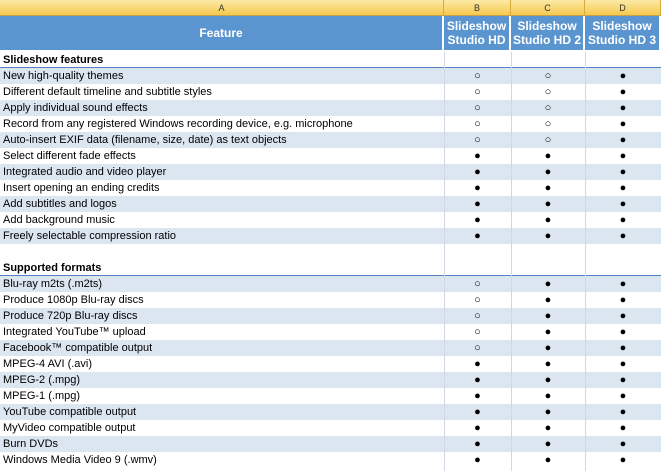 This screenshot has width=661, height=471. What do you see at coordinates (222, 204) in the screenshot?
I see `feature-name: Add subtitles and logos` at bounding box center [222, 204].